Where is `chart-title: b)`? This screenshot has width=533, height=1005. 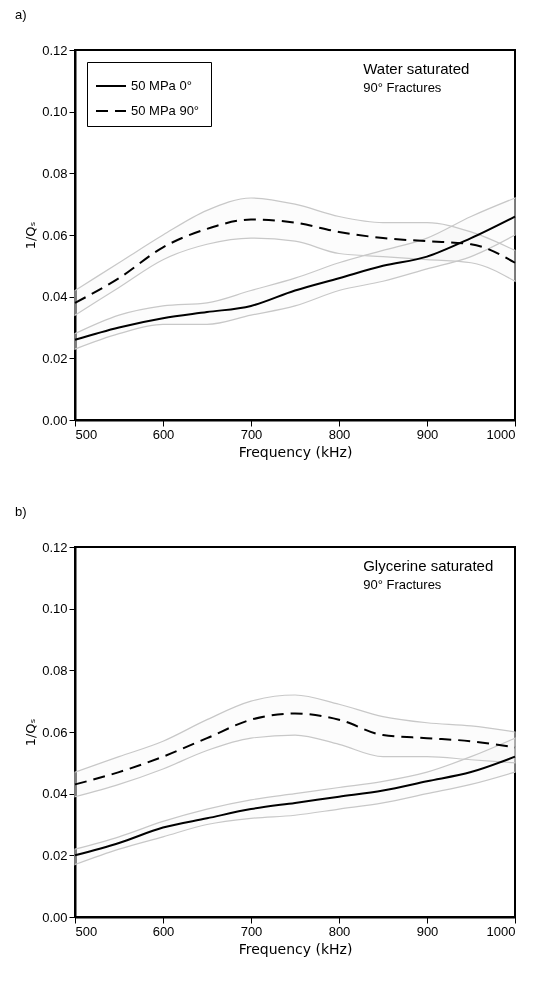 chart-title: b) is located at coordinates (21, 511).